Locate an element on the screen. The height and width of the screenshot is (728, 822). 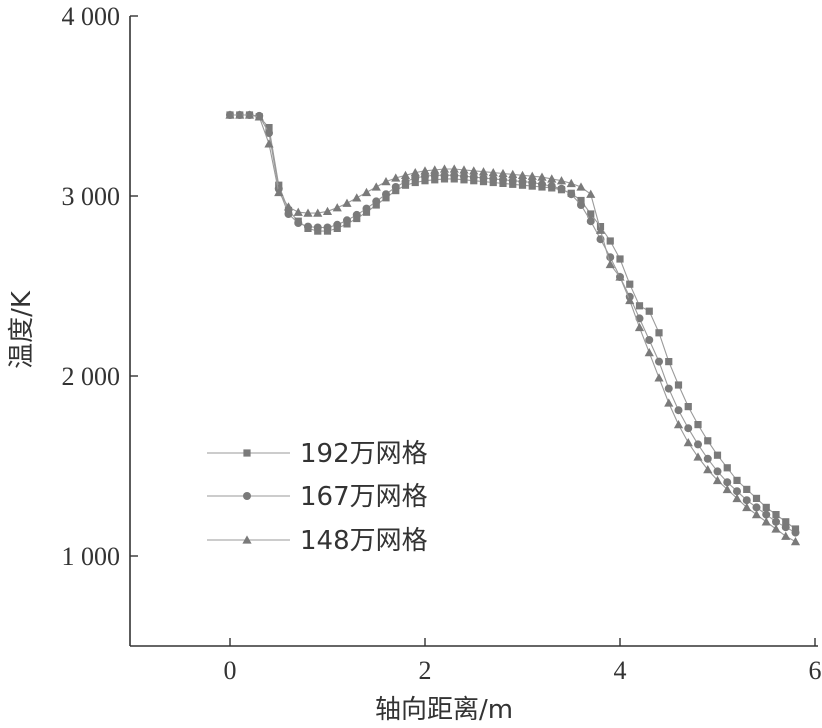
y-tick-label: 2 000 is located at coordinates (91, 376).